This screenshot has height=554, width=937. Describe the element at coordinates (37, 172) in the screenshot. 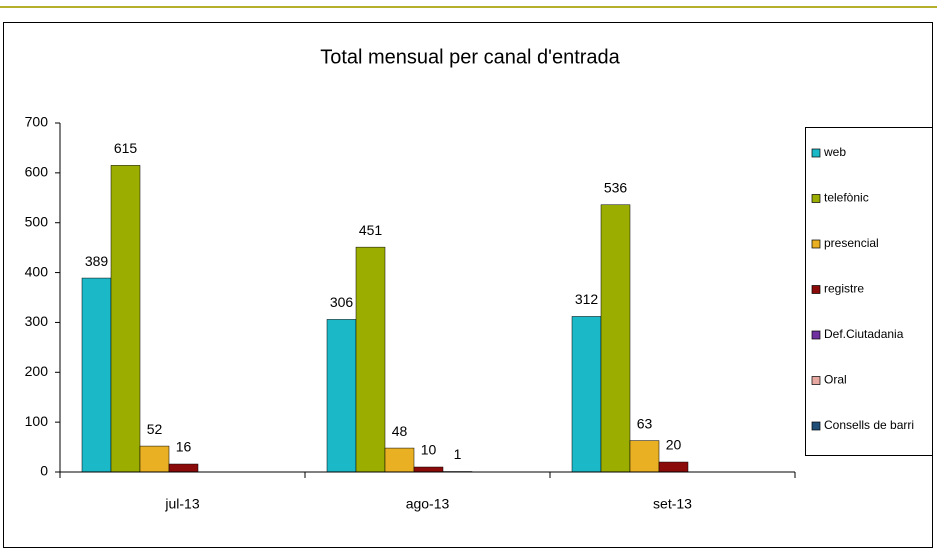

I see `y-tick-label: 600` at that location.